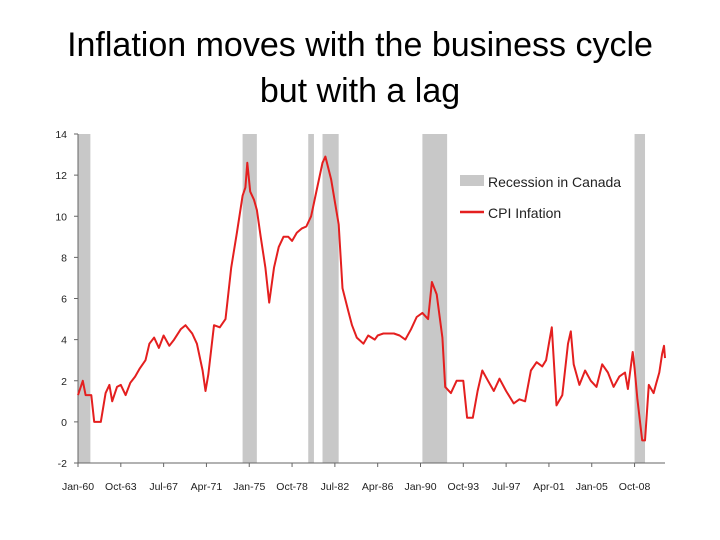 The width and height of the screenshot is (720, 540). What do you see at coordinates (62, 464) in the screenshot?
I see `y-tick-label: -2` at bounding box center [62, 464].